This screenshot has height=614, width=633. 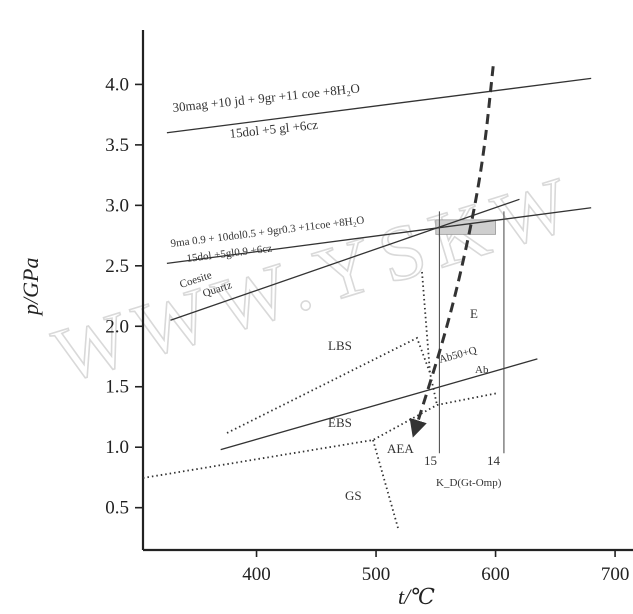 What do you see at coordinates (471, 332) in the screenshot?
I see `isopleths` at bounding box center [471, 332].